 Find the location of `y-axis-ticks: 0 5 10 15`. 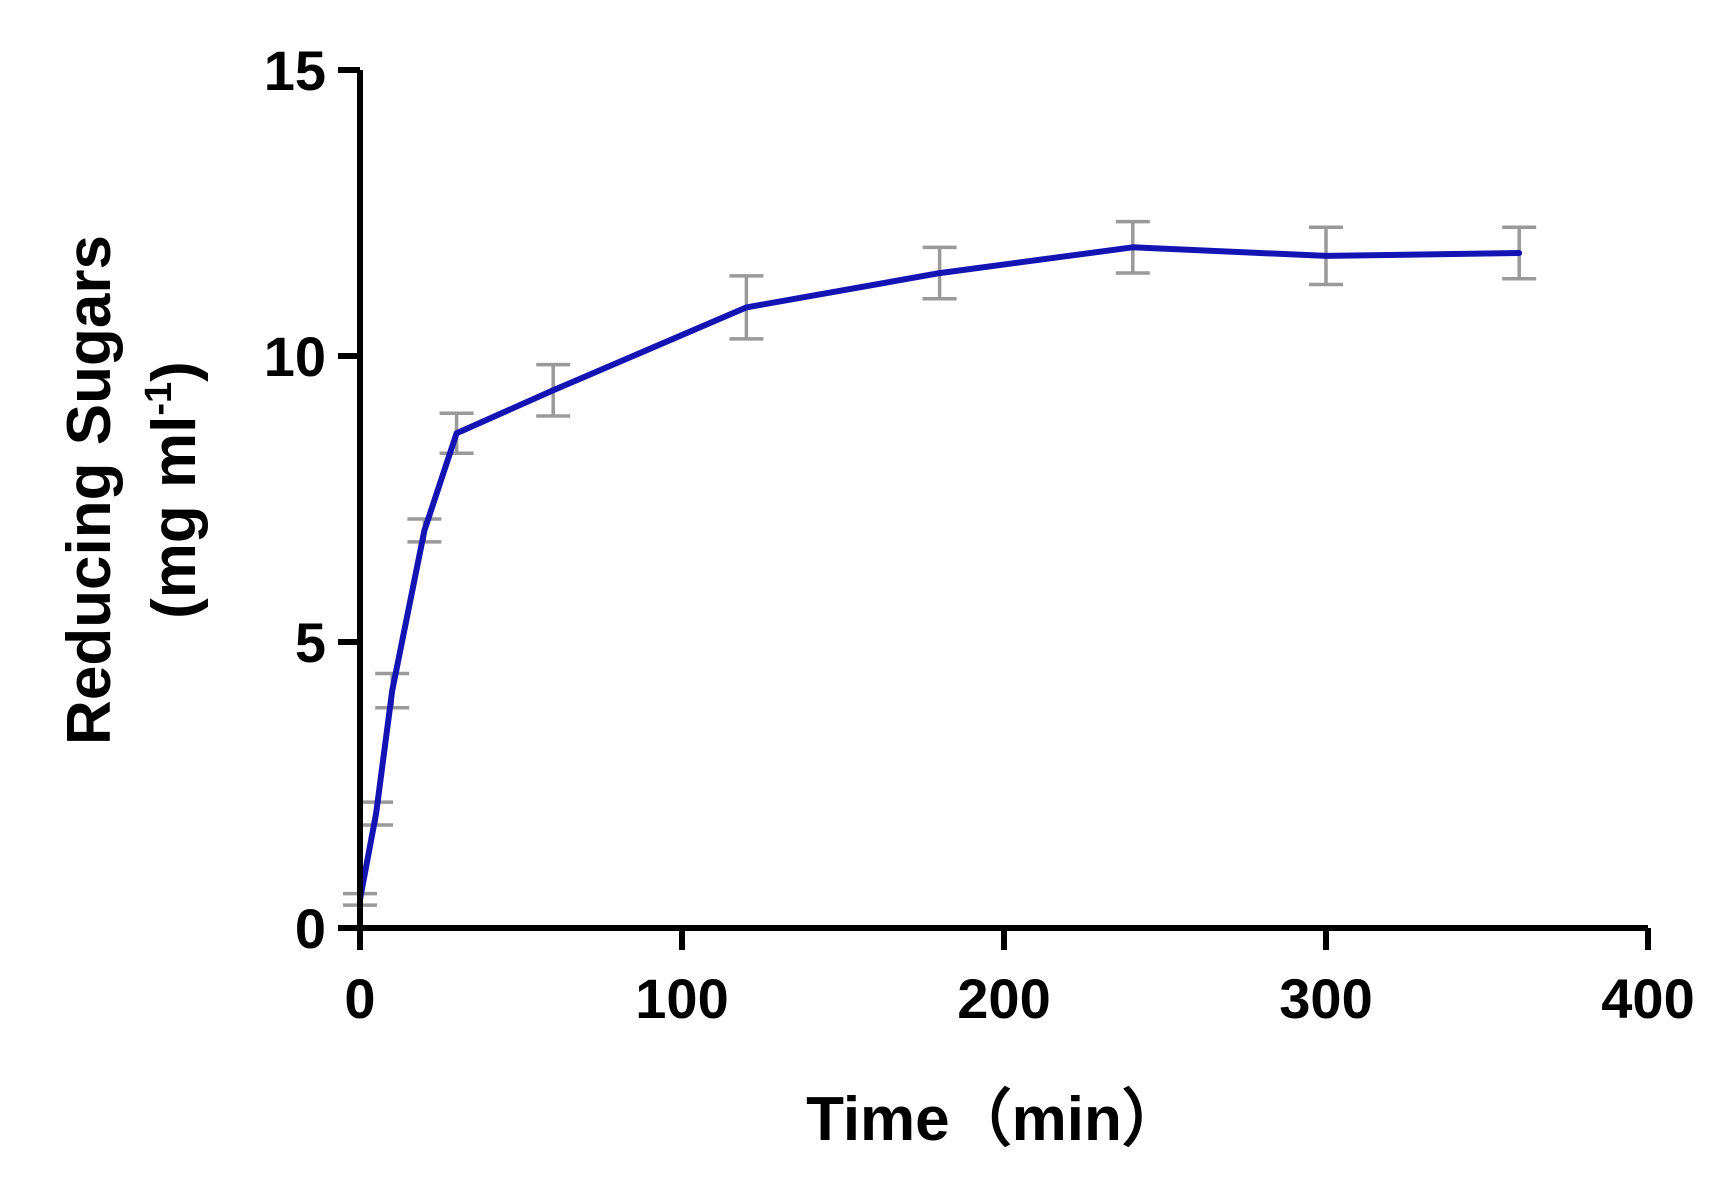

y-axis-ticks: 0 5 10 15 is located at coordinates (312, 499).